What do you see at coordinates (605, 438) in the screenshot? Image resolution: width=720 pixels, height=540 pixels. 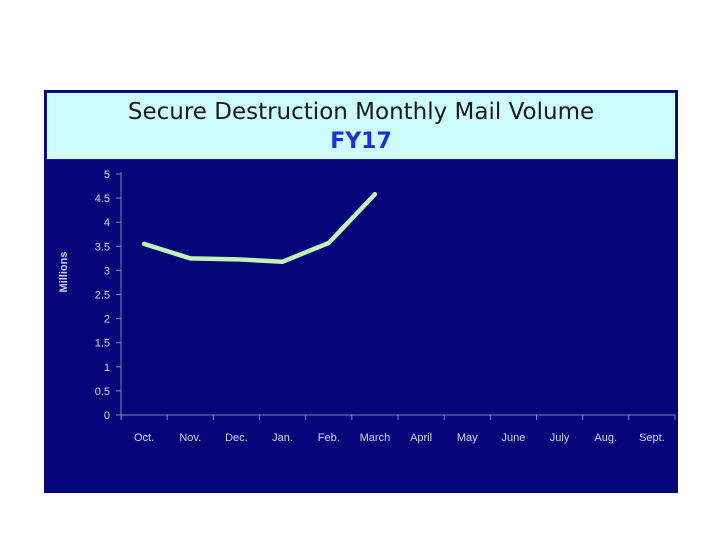 I see `x-tick-label: Aug.` at bounding box center [605, 438].